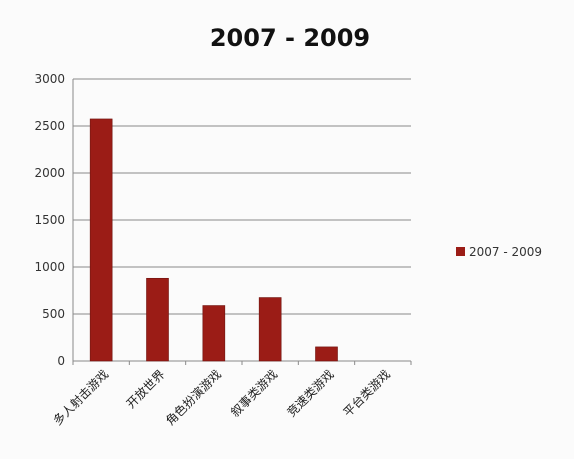  What do you see at coordinates (254, 393) in the screenshot?
I see `x-tick-label: 叙事类游戏` at bounding box center [254, 393].